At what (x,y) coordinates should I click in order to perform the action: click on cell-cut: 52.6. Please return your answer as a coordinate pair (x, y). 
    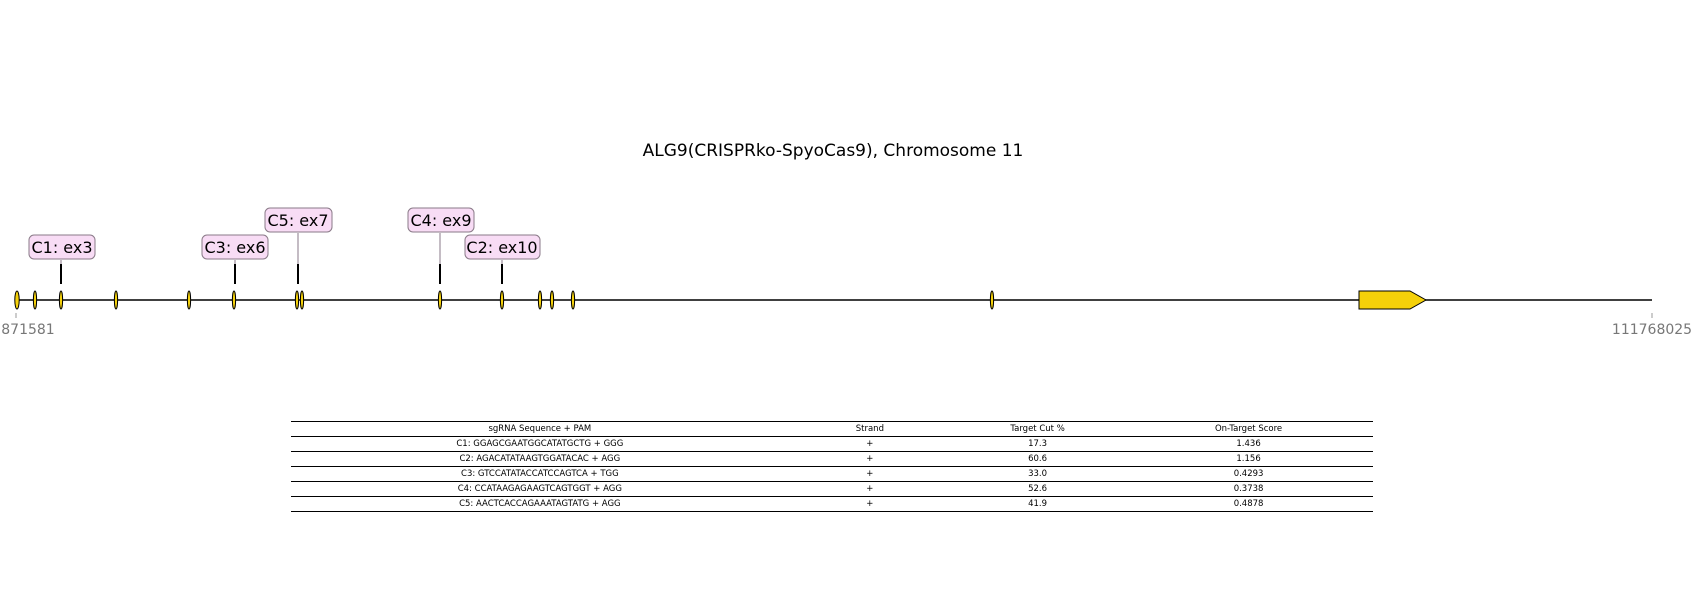
    Looking at the image, I should click on (1038, 489).